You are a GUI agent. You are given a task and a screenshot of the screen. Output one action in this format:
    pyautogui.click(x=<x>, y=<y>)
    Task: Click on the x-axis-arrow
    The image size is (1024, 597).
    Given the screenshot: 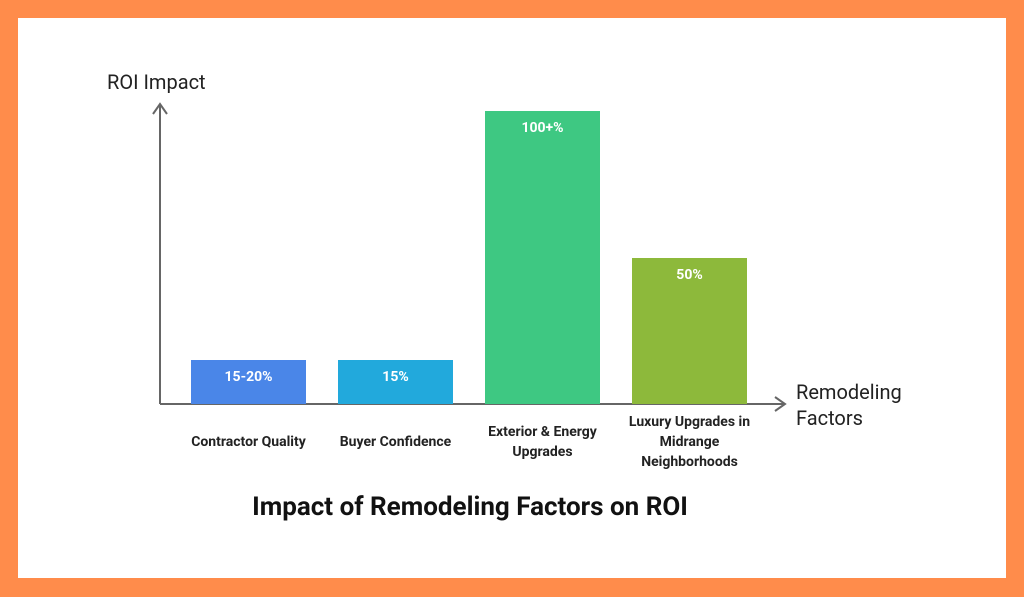 What is the action you would take?
    pyautogui.click(x=780, y=404)
    